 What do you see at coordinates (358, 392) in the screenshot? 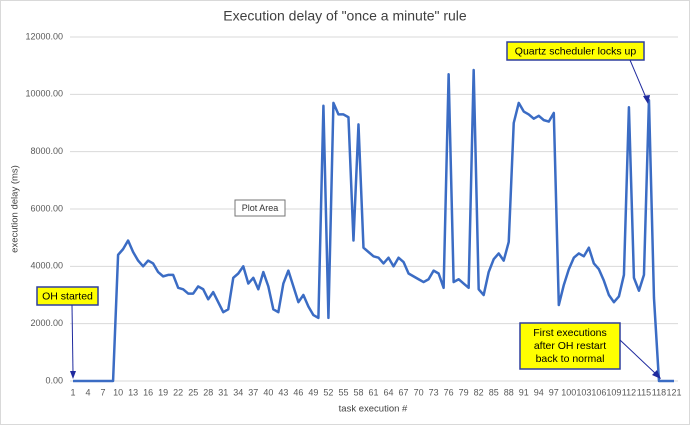
I see `x-tick-label: 58` at bounding box center [358, 392].